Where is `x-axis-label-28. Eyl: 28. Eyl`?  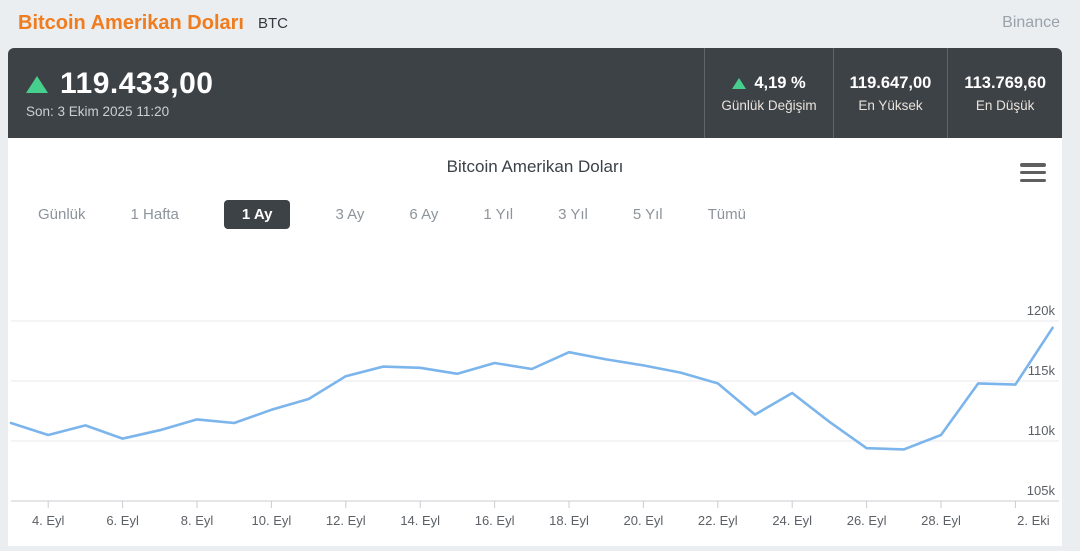
x-axis-label-28. Eyl: 28. Eyl is located at coordinates (941, 520).